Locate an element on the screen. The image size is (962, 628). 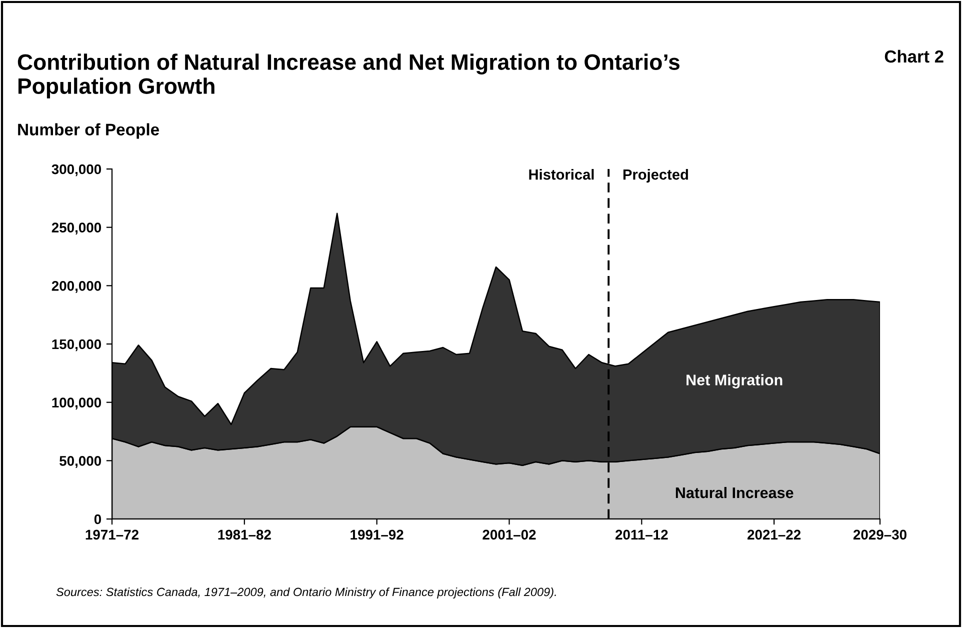
x-tick-label: 1981–82 is located at coordinates (244, 535).